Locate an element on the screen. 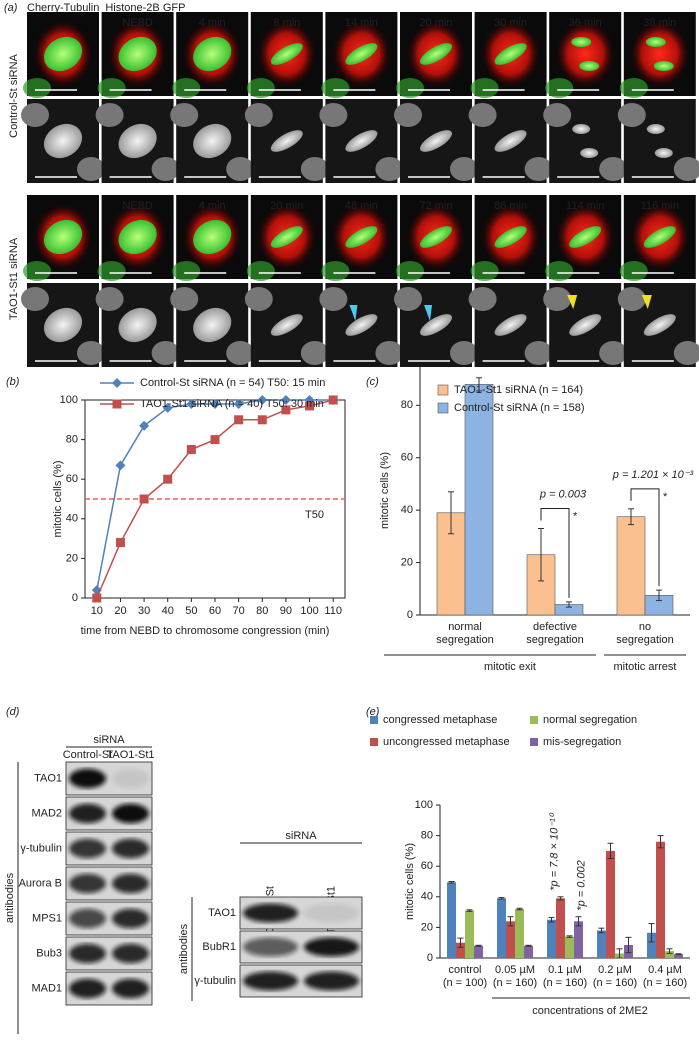 The height and width of the screenshot is (1043, 699). x-tick-label: 0.05 µM is located at coordinates (515, 970).